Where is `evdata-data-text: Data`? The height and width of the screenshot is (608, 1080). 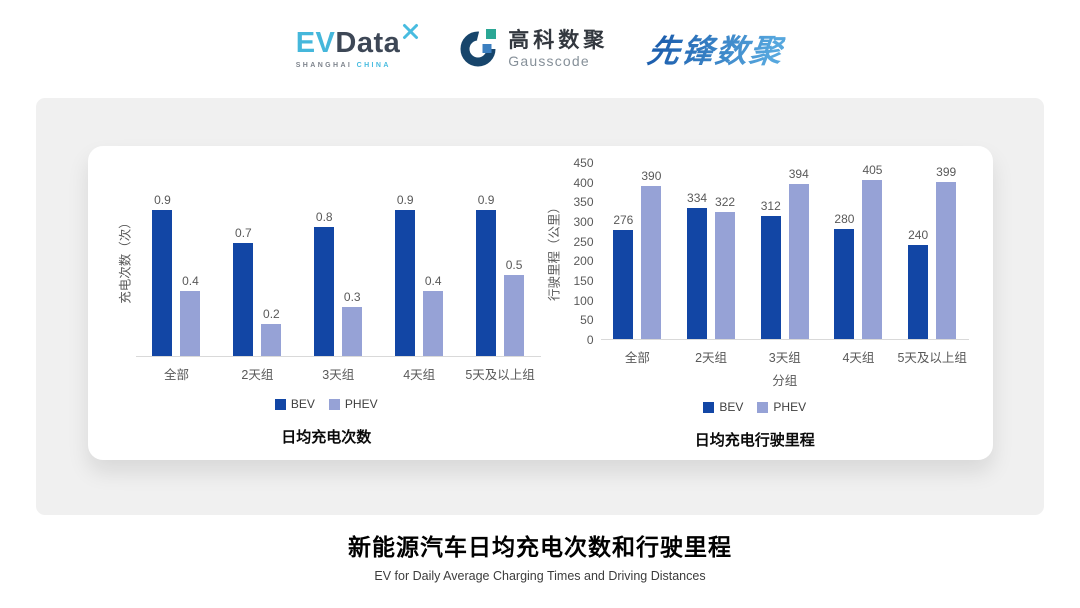 evdata-data-text: Data is located at coordinates (368, 43).